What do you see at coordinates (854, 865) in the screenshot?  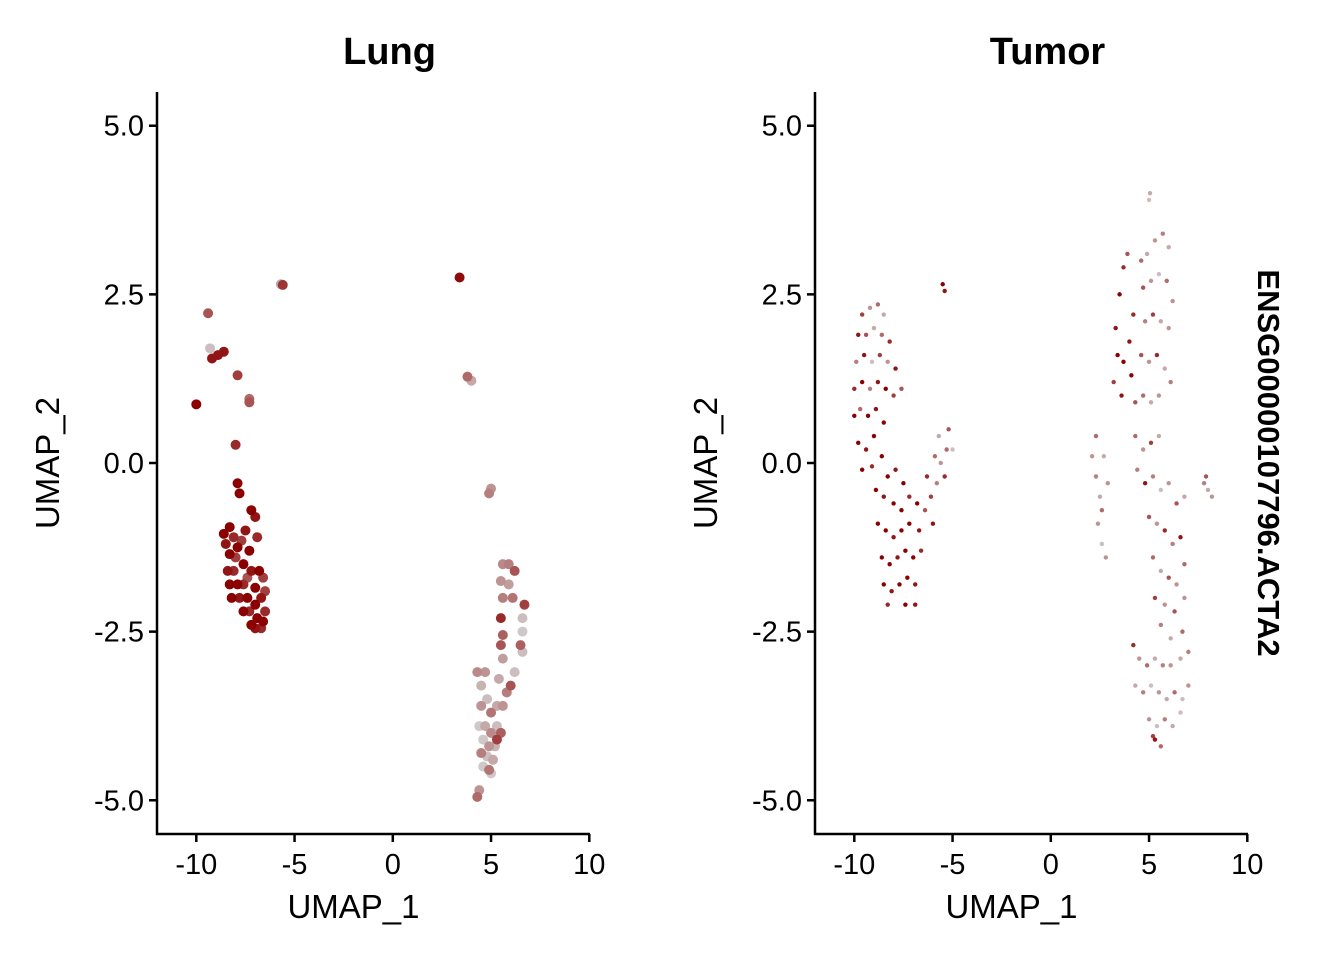 I see `x-tick-label: -10` at bounding box center [854, 865].